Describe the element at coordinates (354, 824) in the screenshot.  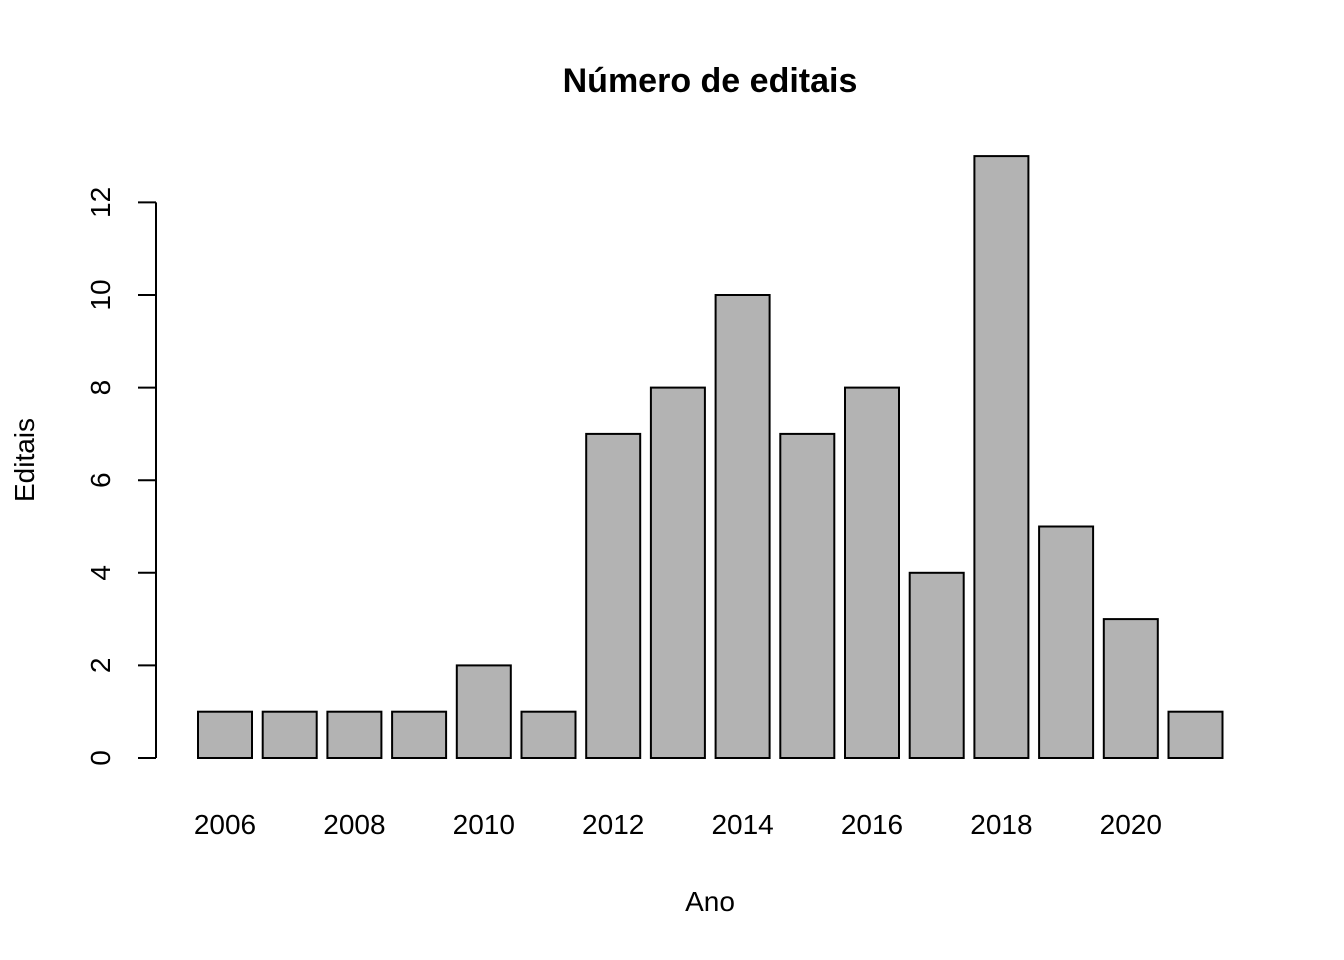
I see `x-tick-label-2008: 2008` at that location.